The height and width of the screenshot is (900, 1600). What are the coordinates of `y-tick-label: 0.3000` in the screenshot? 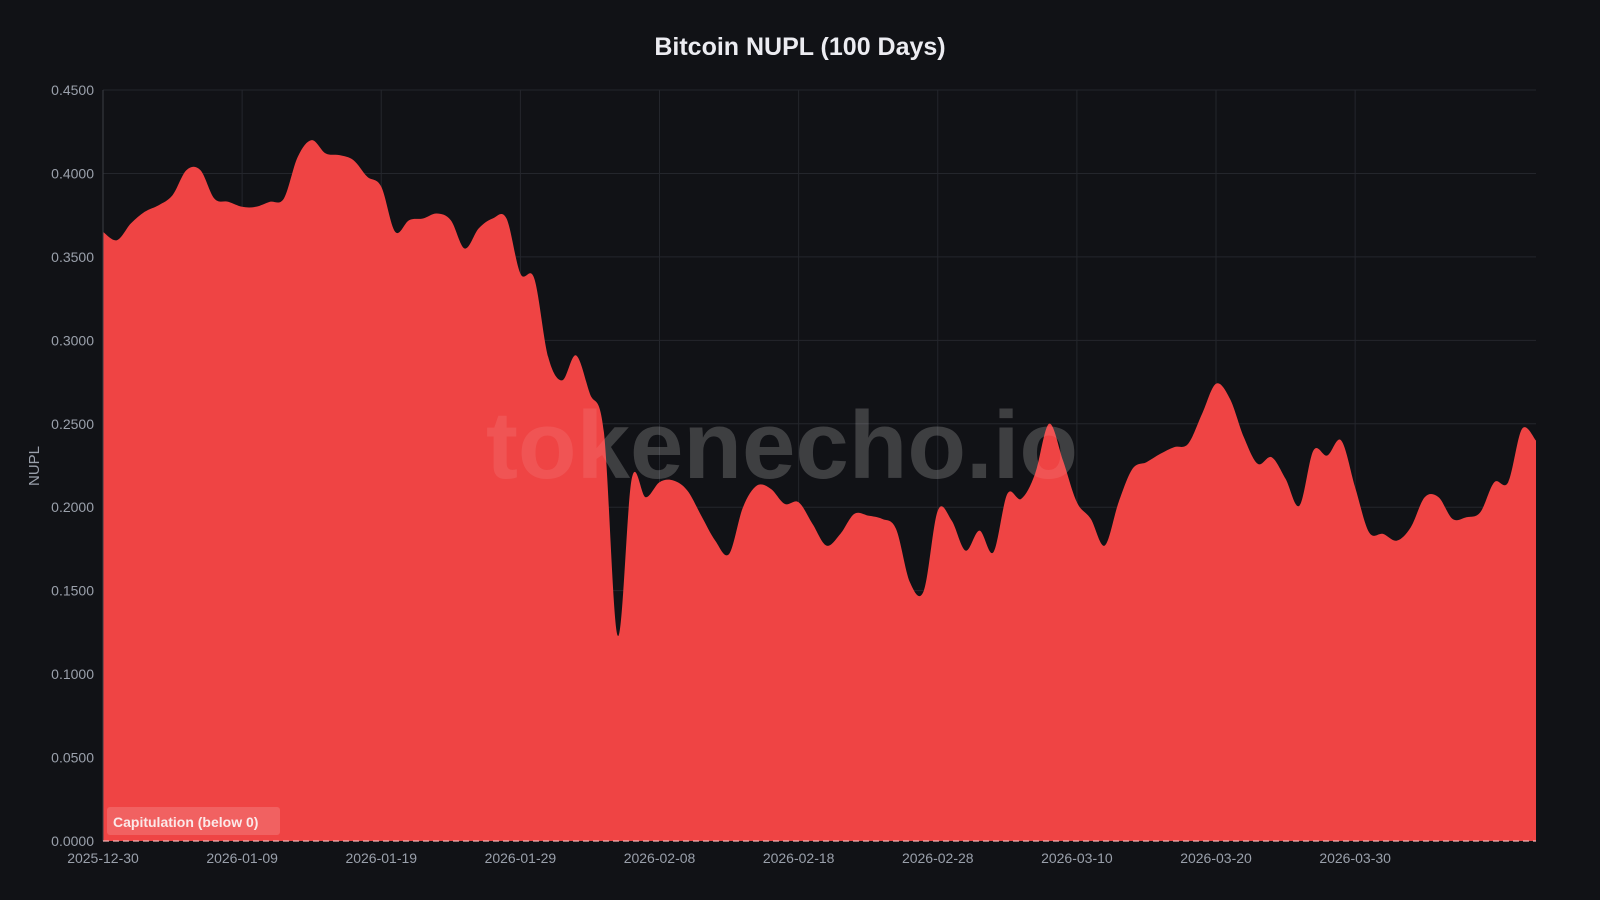 It's located at (72, 340).